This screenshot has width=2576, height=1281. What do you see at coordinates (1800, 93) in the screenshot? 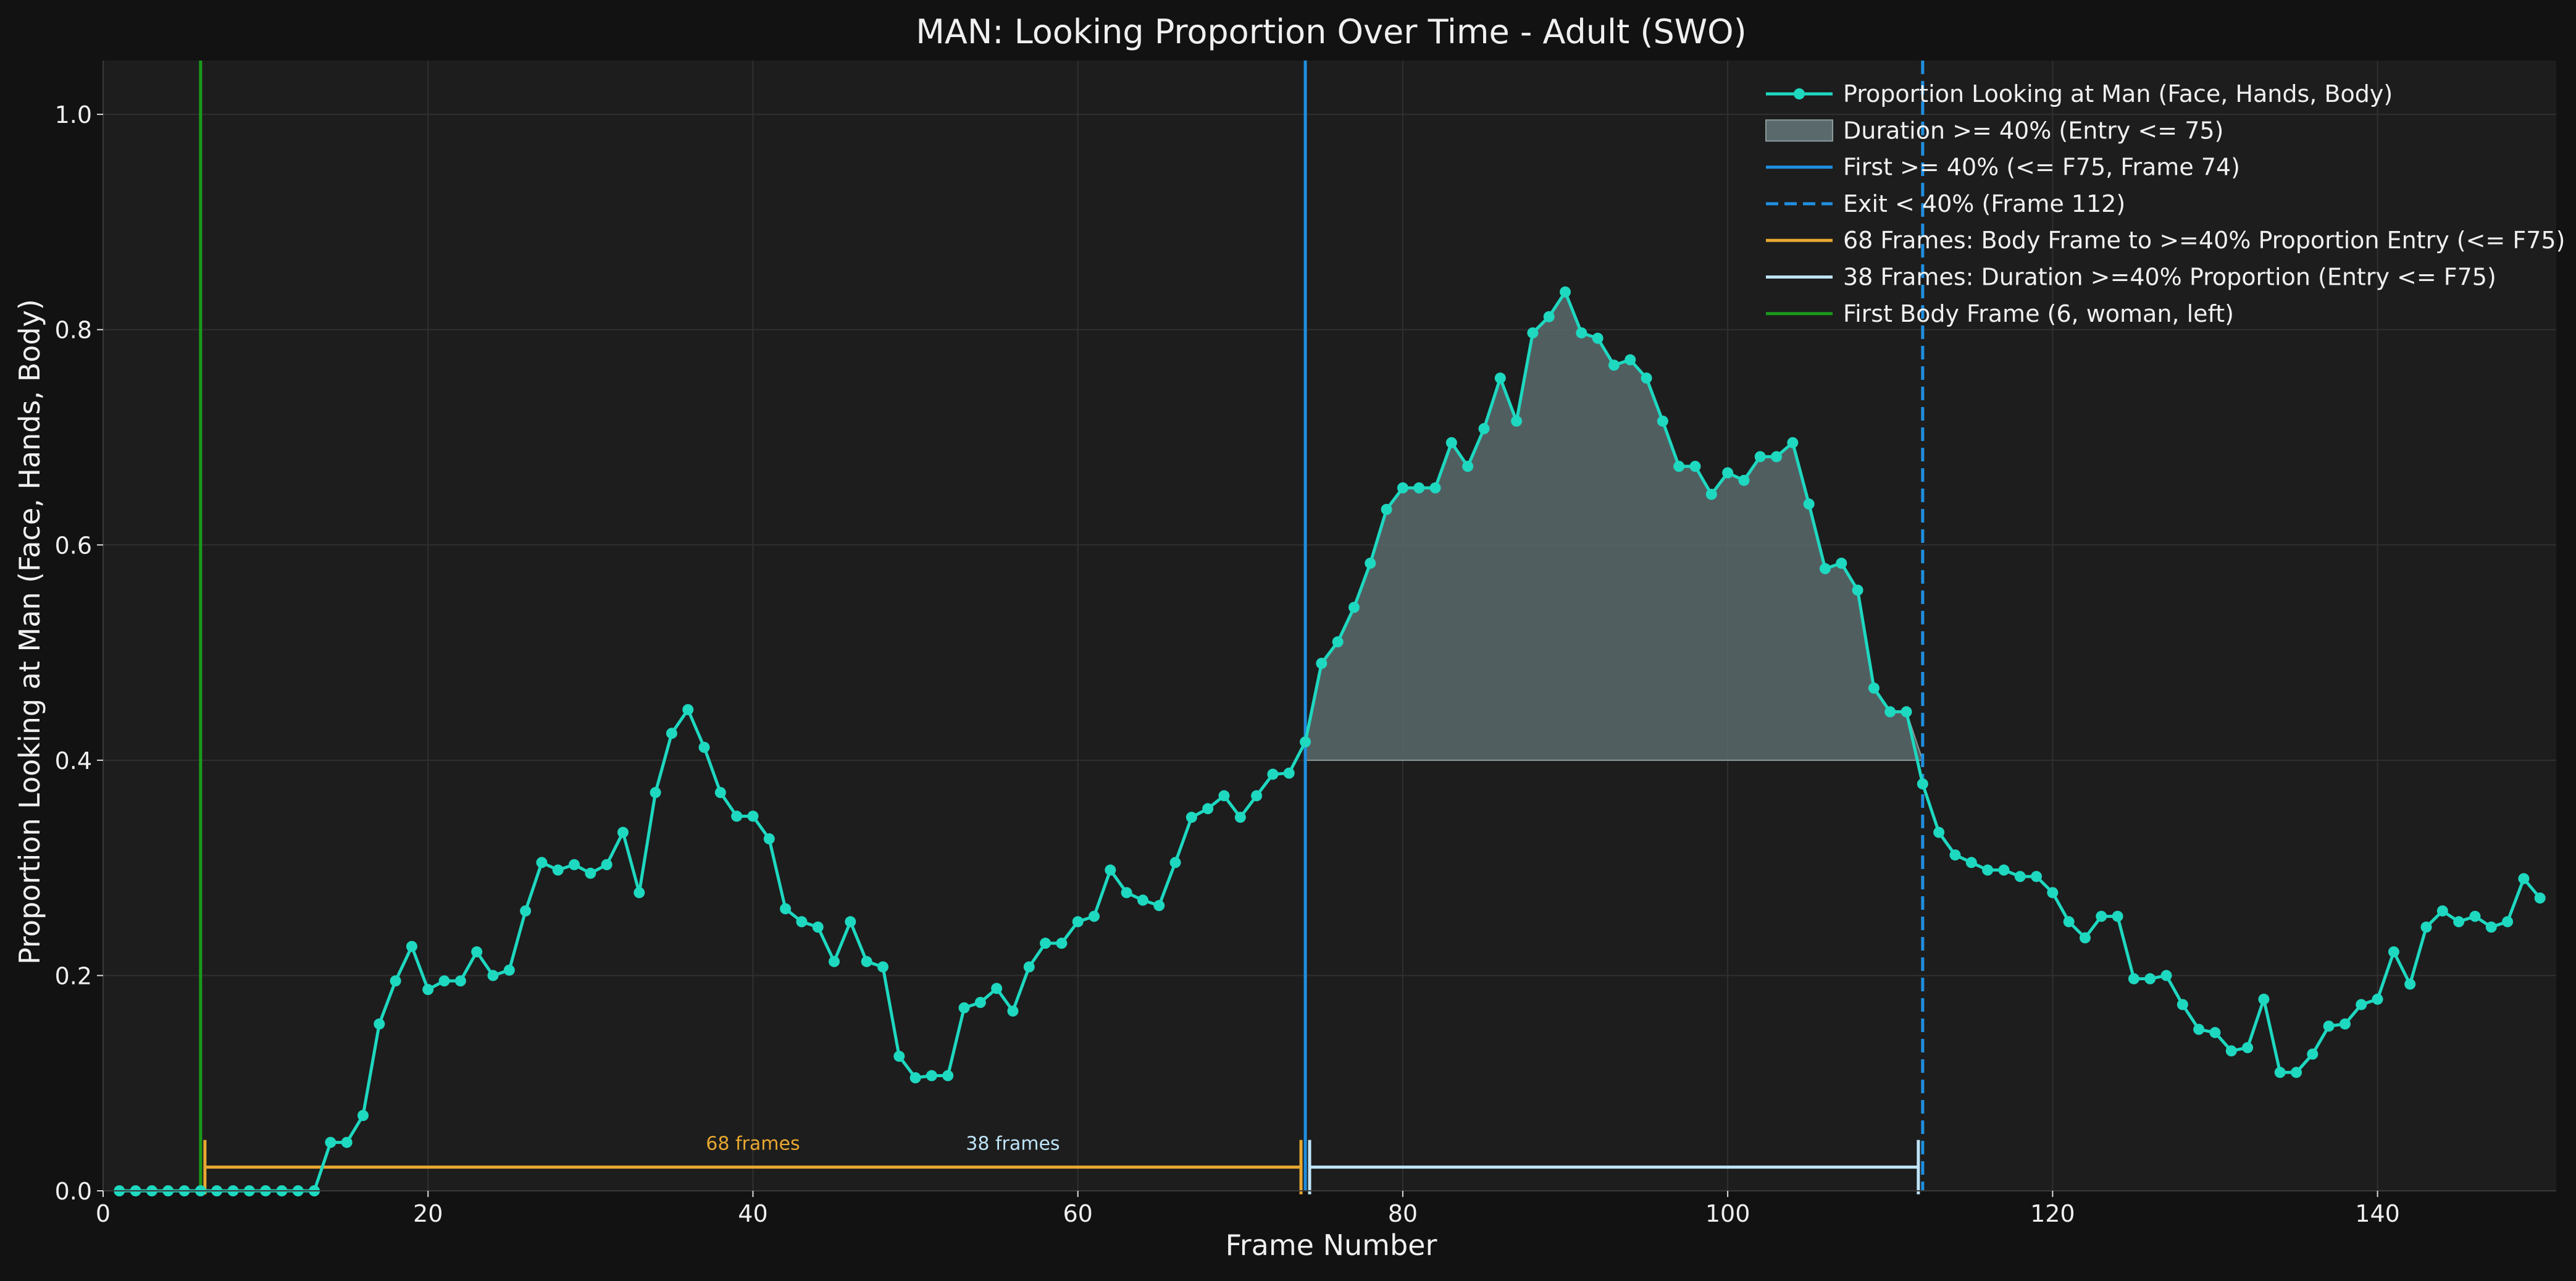
I see `legend-marker` at bounding box center [1800, 93].